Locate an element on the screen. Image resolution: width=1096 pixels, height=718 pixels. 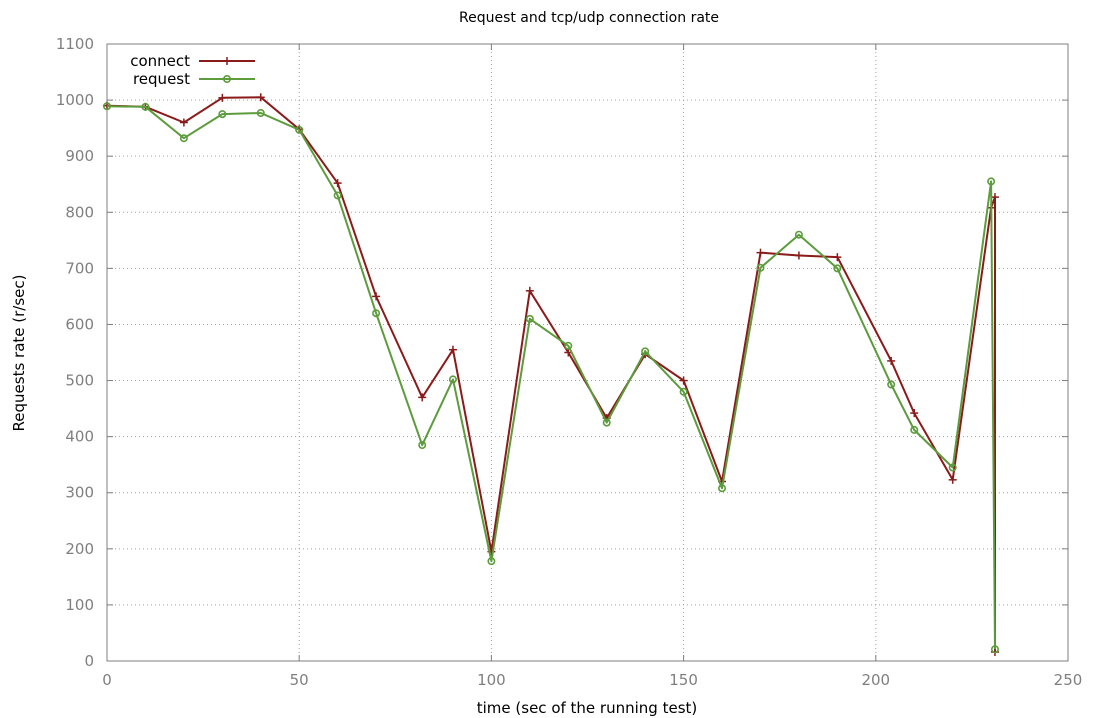
x-tick-label: 200 is located at coordinates (875, 680).